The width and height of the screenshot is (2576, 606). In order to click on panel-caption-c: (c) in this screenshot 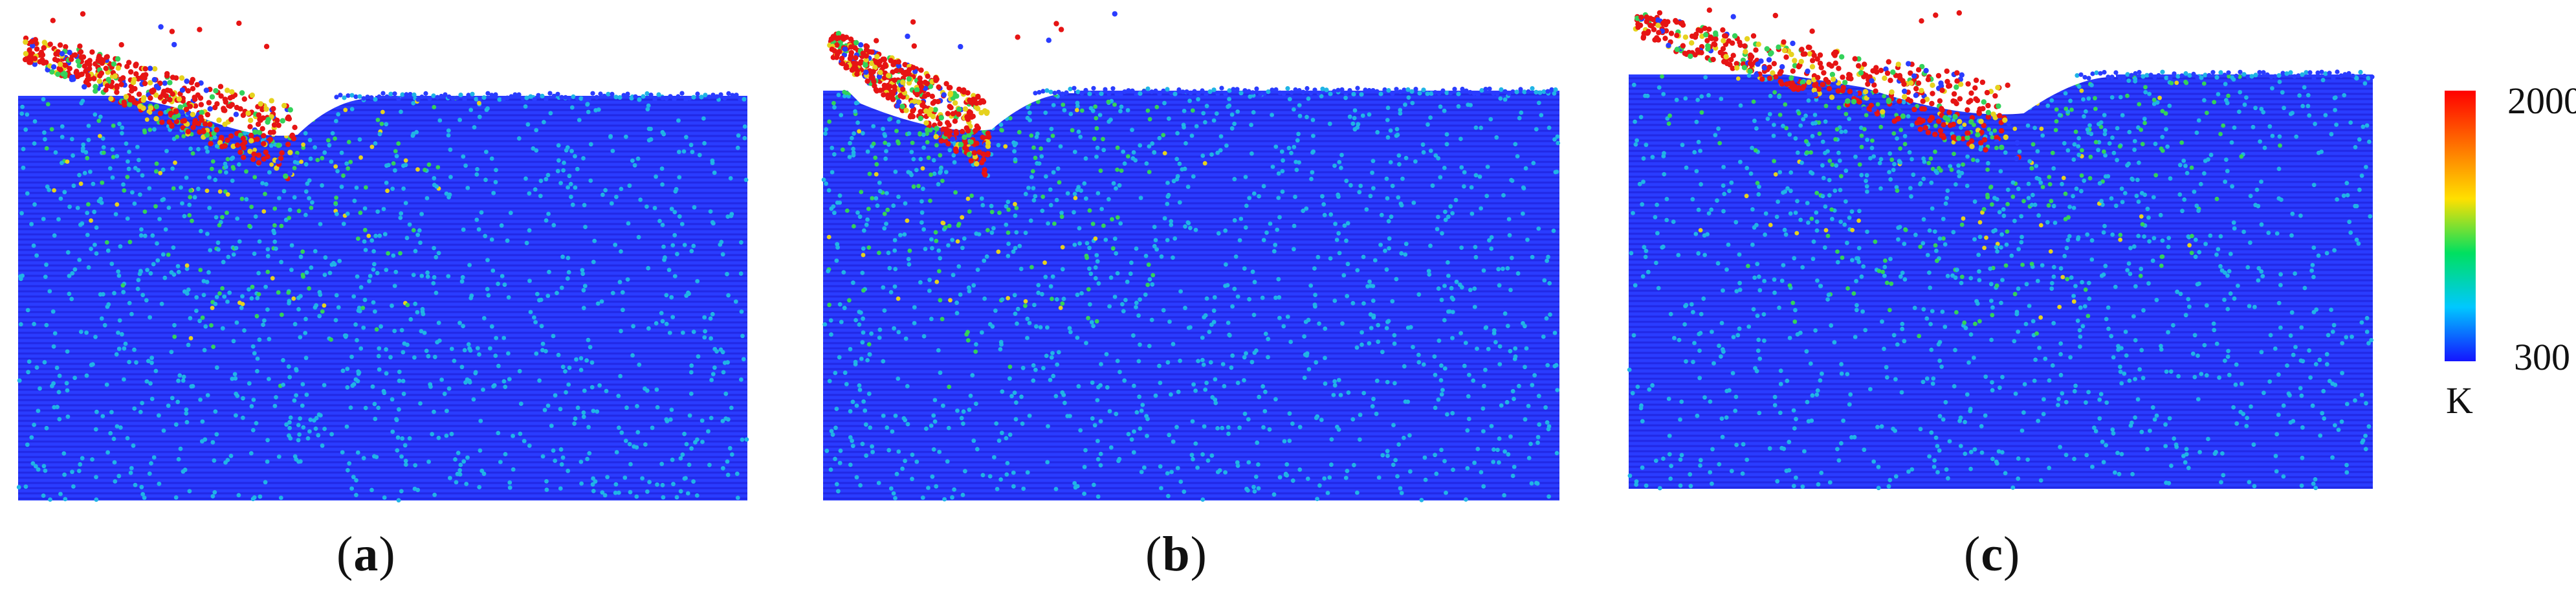, I will do `click(1993, 554)`.